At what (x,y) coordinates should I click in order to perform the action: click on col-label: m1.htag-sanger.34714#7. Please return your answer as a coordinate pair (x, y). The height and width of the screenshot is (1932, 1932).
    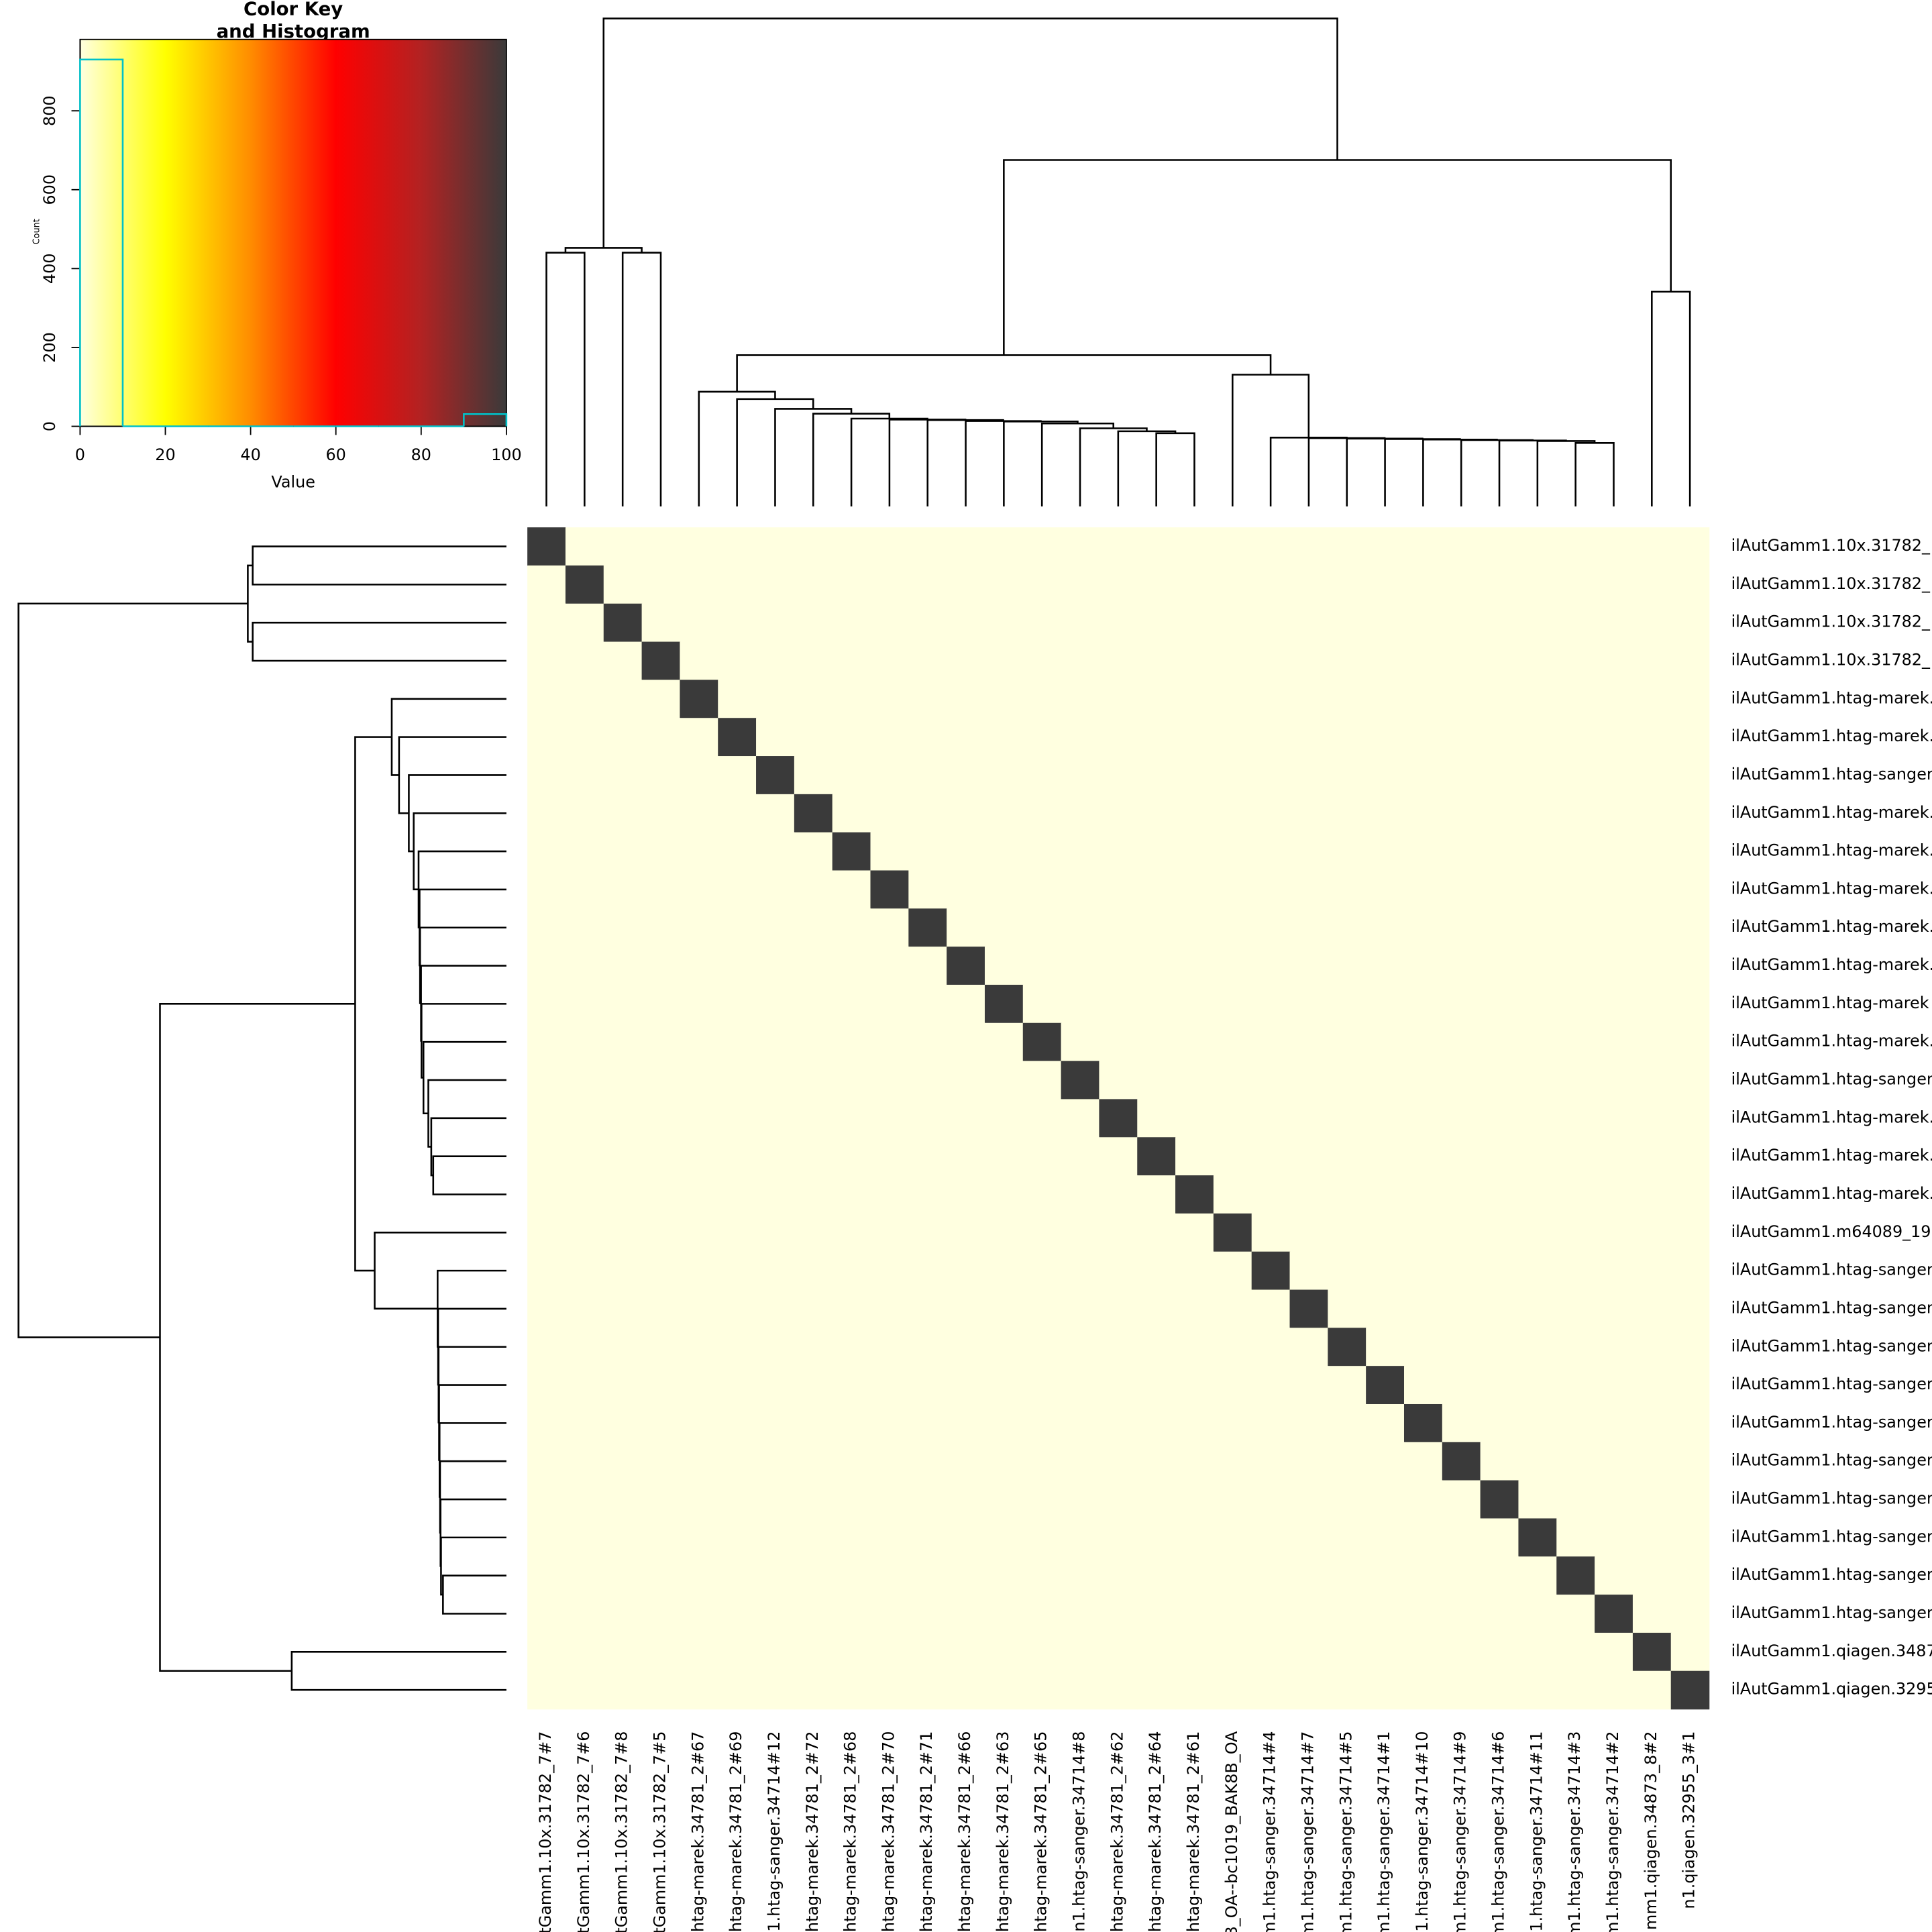
    Looking at the image, I should click on (1307, 1831).